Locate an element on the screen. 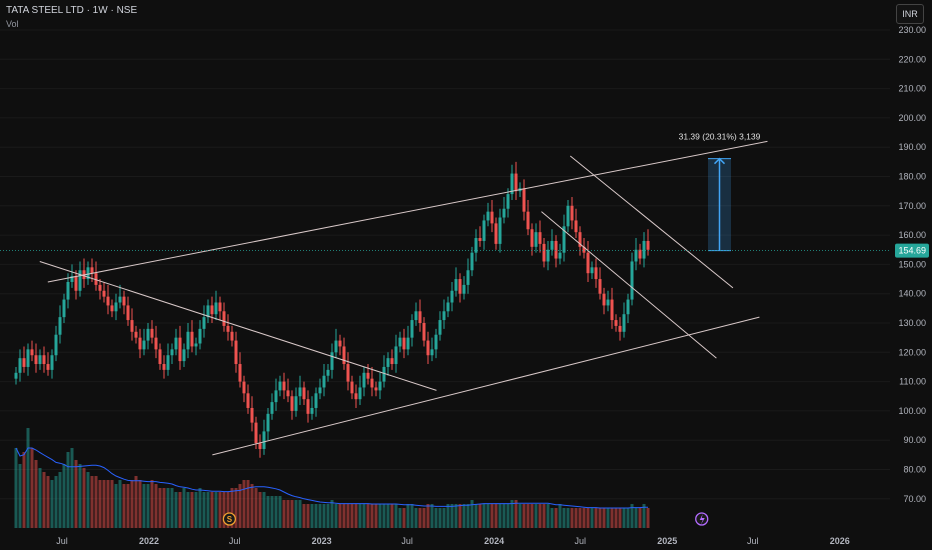  y-tick-label: 160.00 is located at coordinates (912, 235).